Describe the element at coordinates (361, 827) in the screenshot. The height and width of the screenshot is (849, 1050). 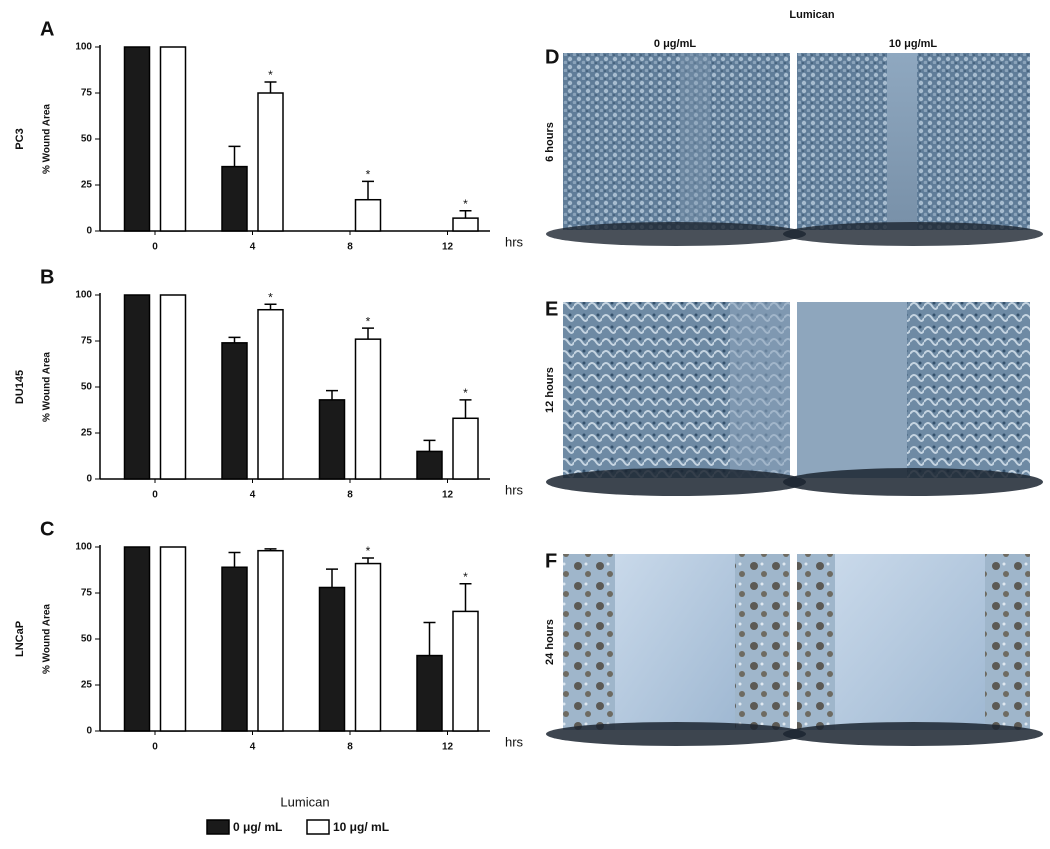
I see `legend-label: 10 μg/ mL` at that location.